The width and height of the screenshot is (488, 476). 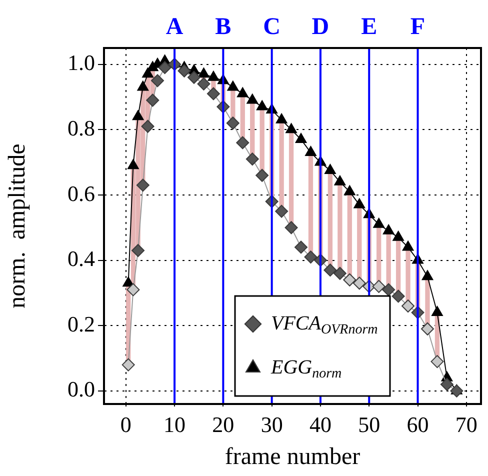 I want to click on x-tick-label: 60, so click(x=417, y=424).